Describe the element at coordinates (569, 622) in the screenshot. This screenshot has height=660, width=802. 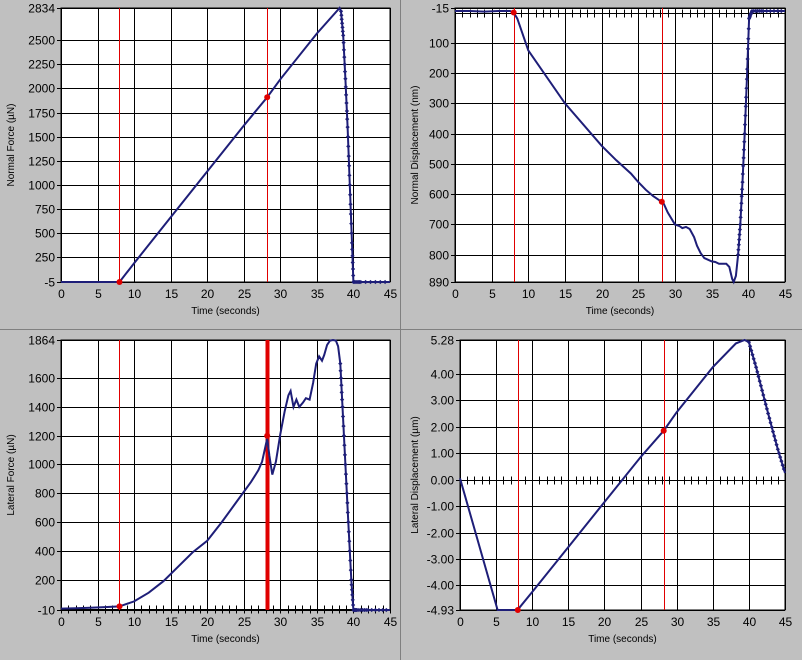
I see `x-tick-label: 15` at that location.